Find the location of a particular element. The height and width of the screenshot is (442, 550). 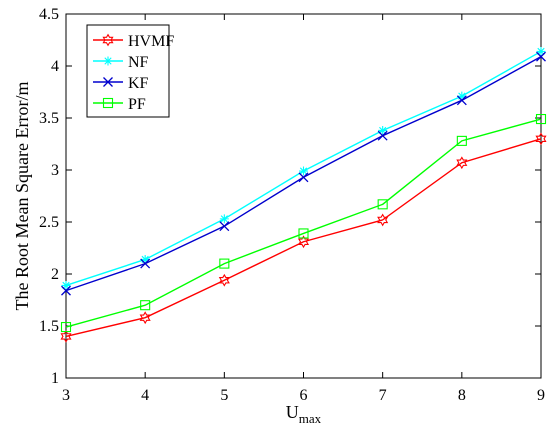

y-tick-label: 2.5 is located at coordinates (49, 222).